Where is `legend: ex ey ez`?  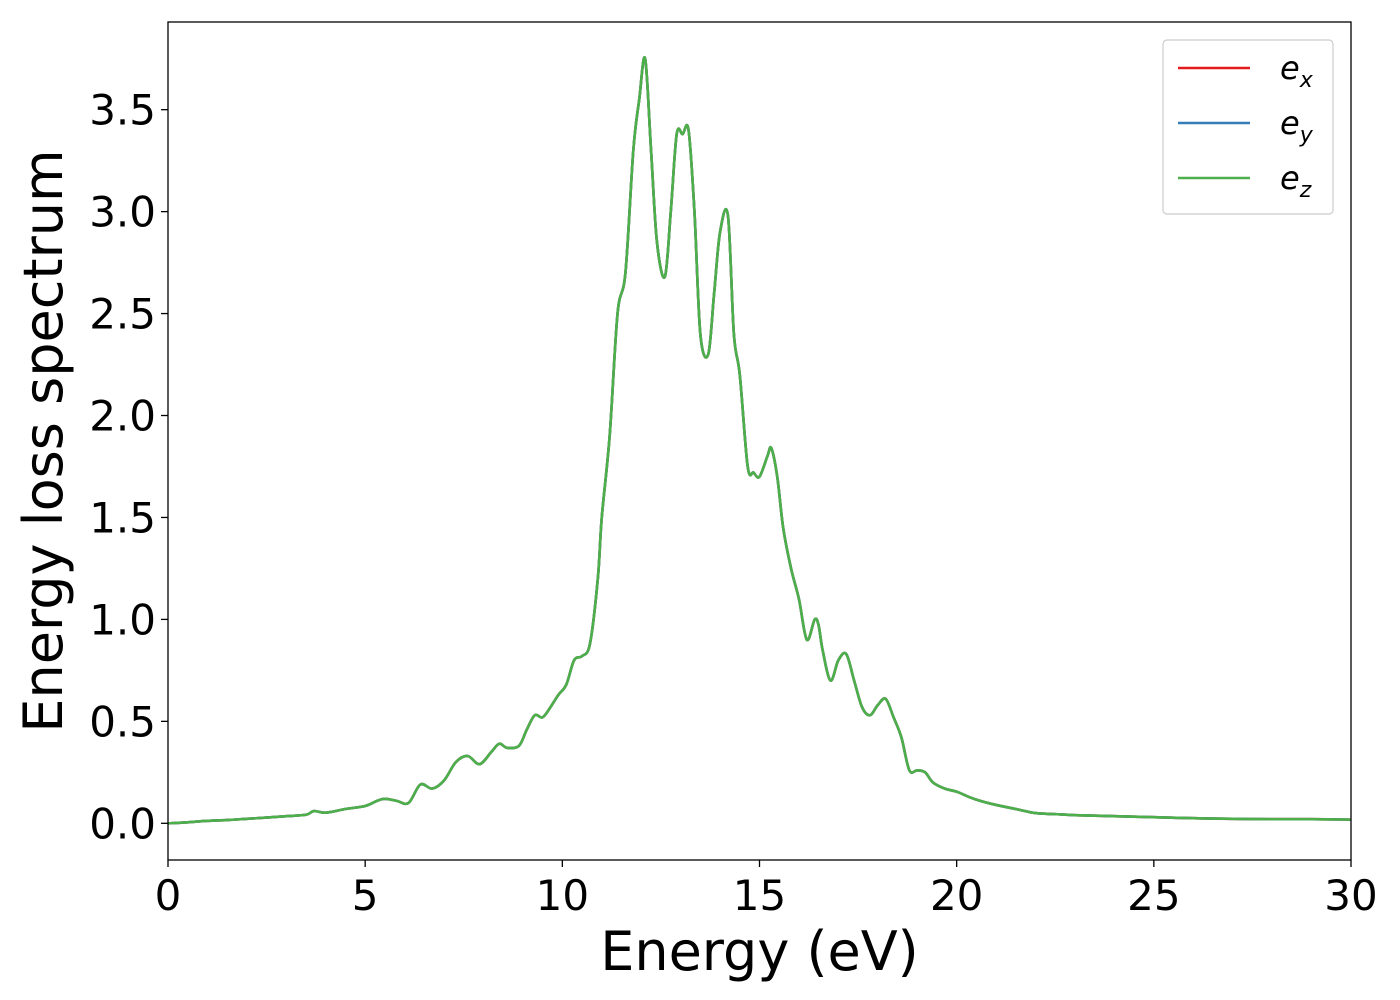 legend: ex ey ez is located at coordinates (1248, 127).